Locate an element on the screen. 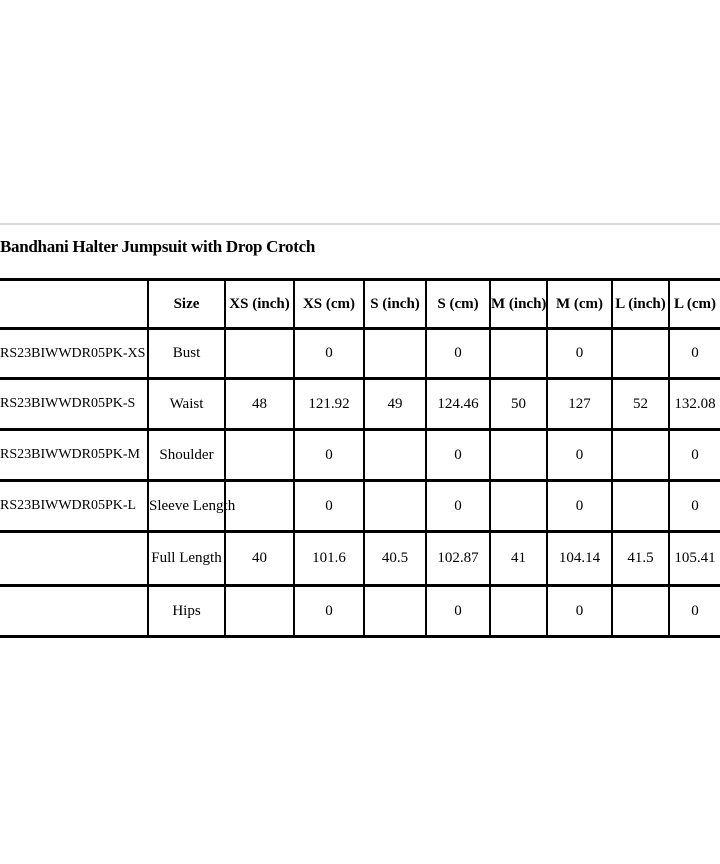  header-cell-m-cm: M (cm) is located at coordinates (579, 304).